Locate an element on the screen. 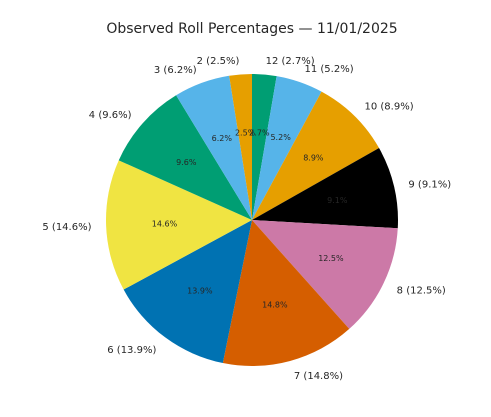 The image size is (491, 417). slice-category-label: 9 (9.1%) is located at coordinates (429, 184).